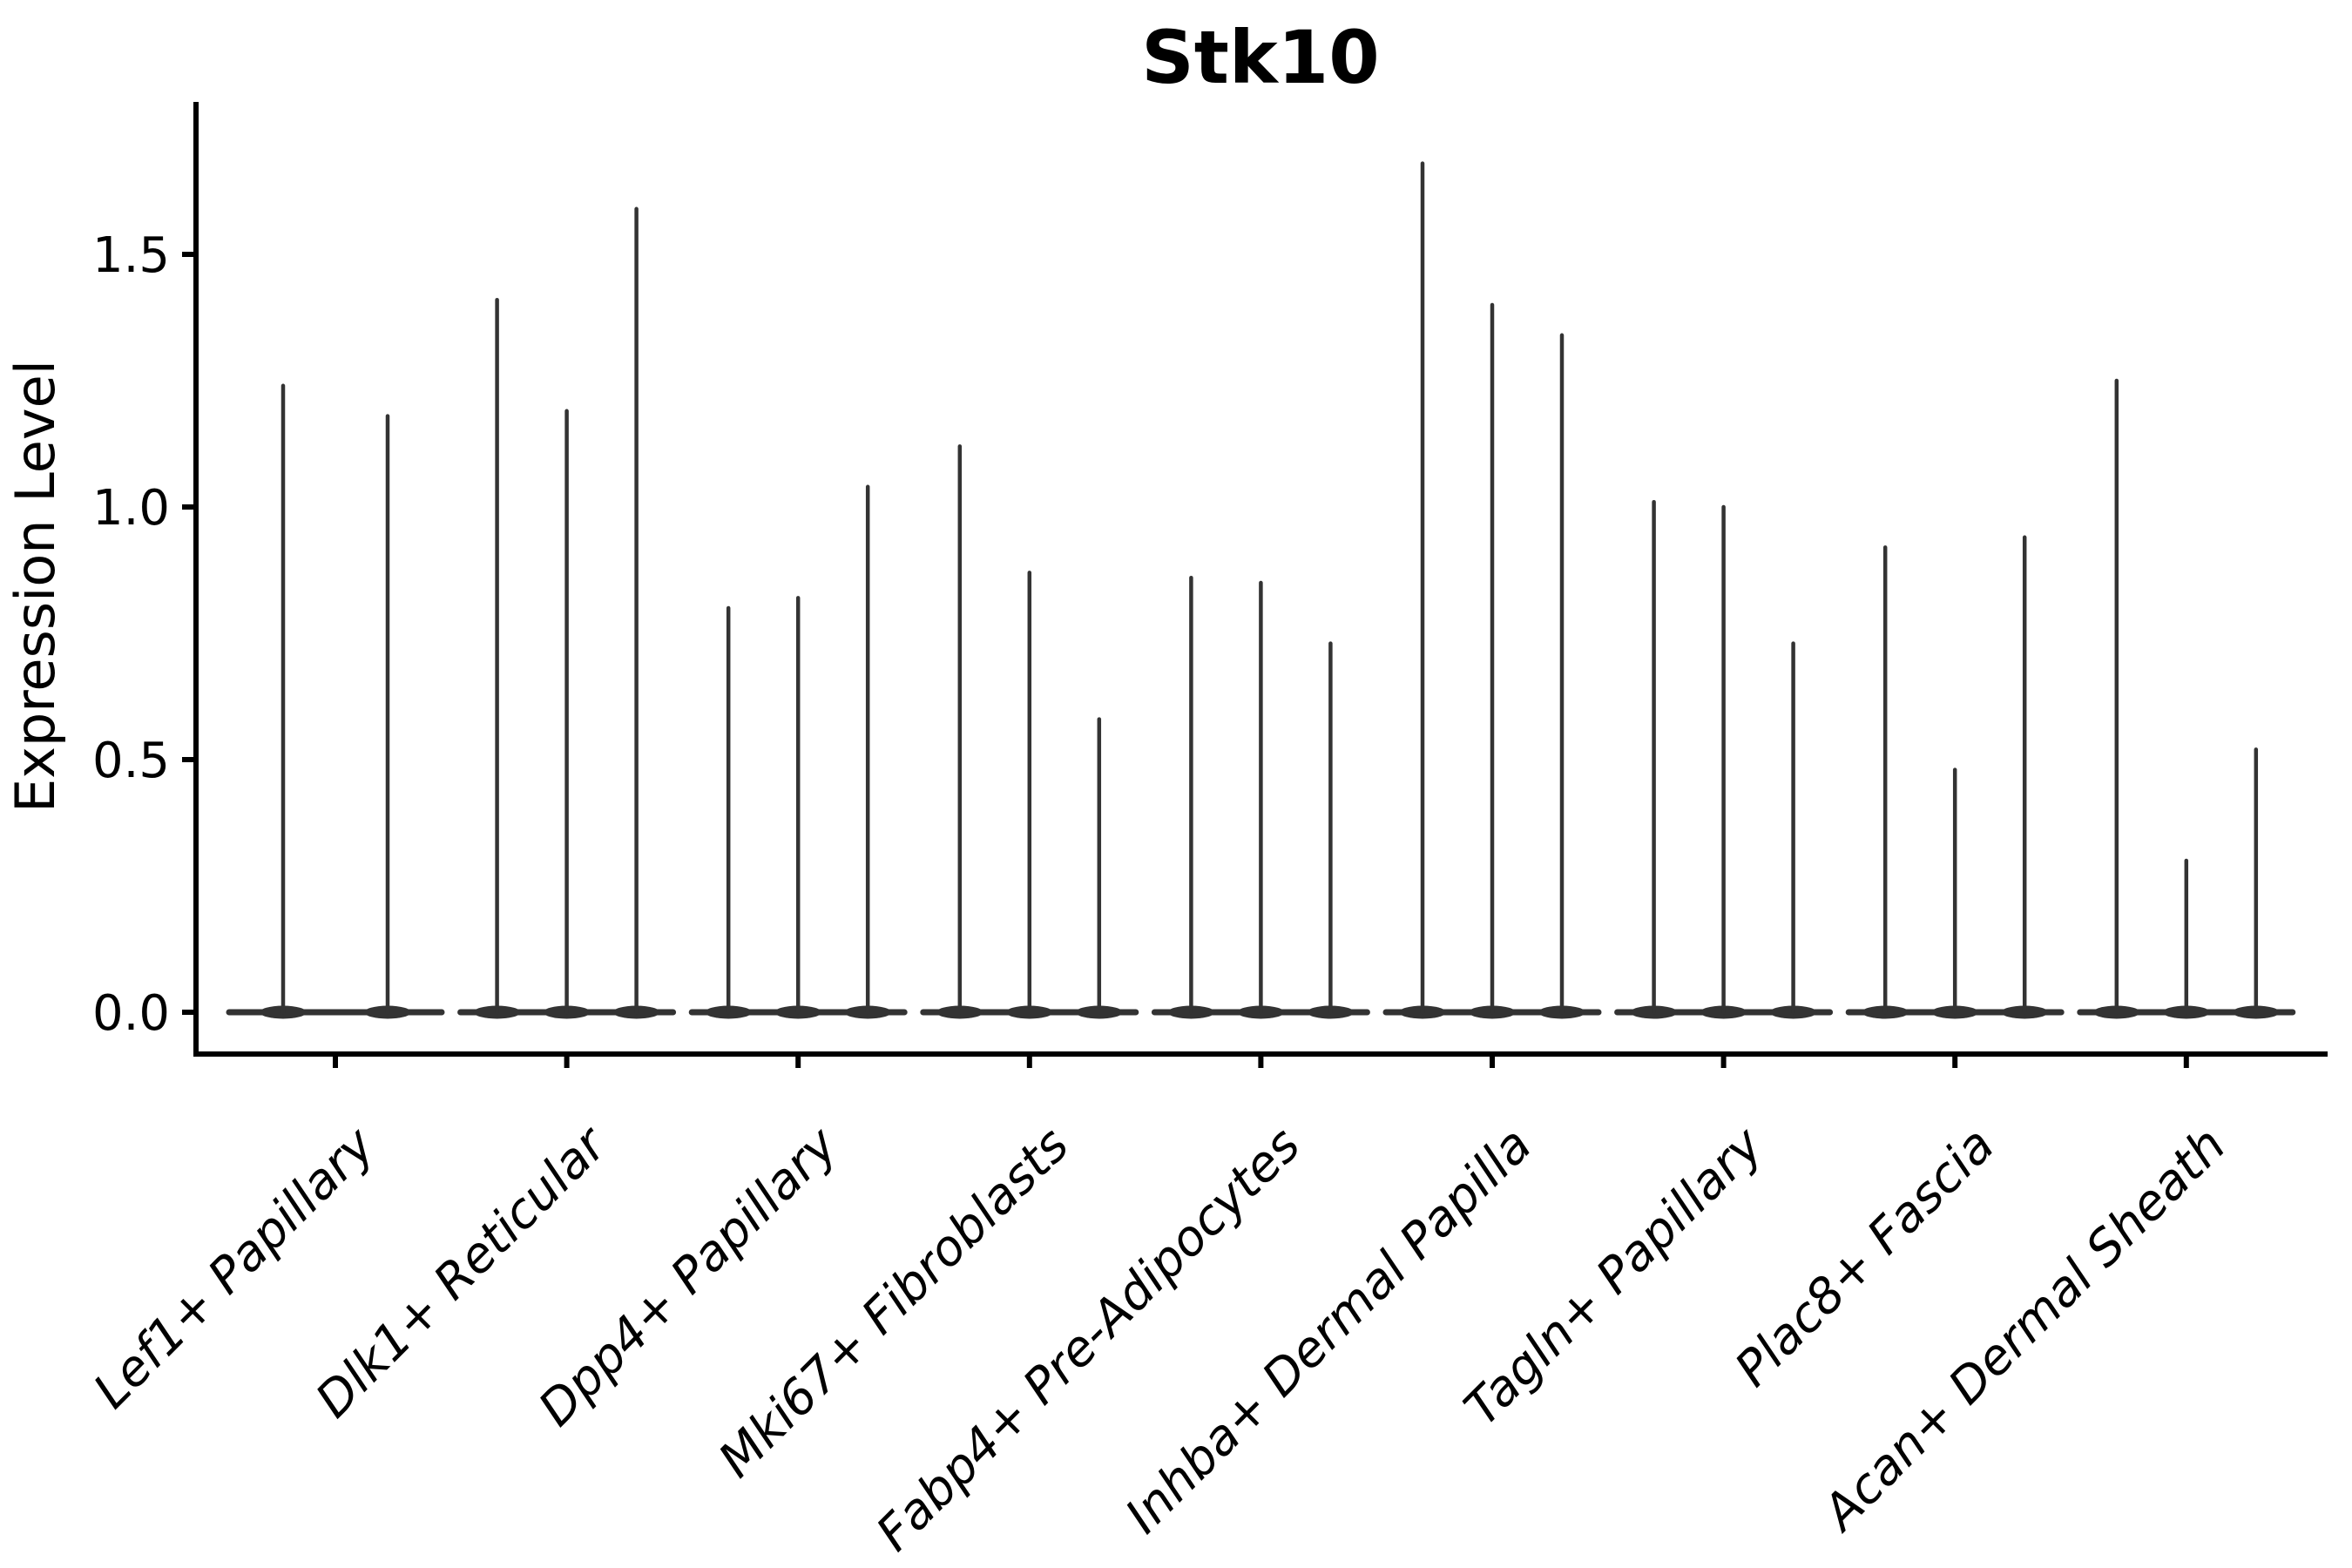 The image size is (2352, 1568). I want to click on y-tick-label: 1.0, so click(131, 509).